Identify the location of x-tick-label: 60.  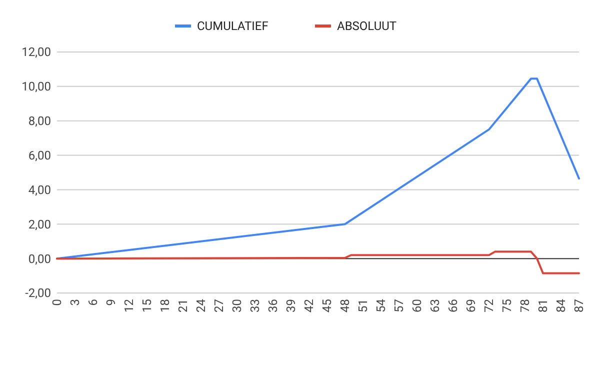
(417, 305).